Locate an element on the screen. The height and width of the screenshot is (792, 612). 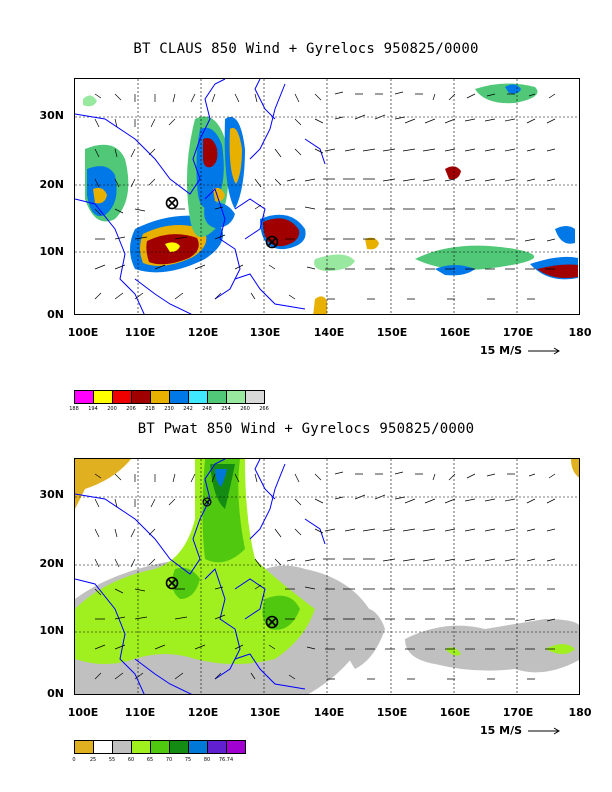
panel1-scale-label: 15 M/S is located at coordinates (501, 350).